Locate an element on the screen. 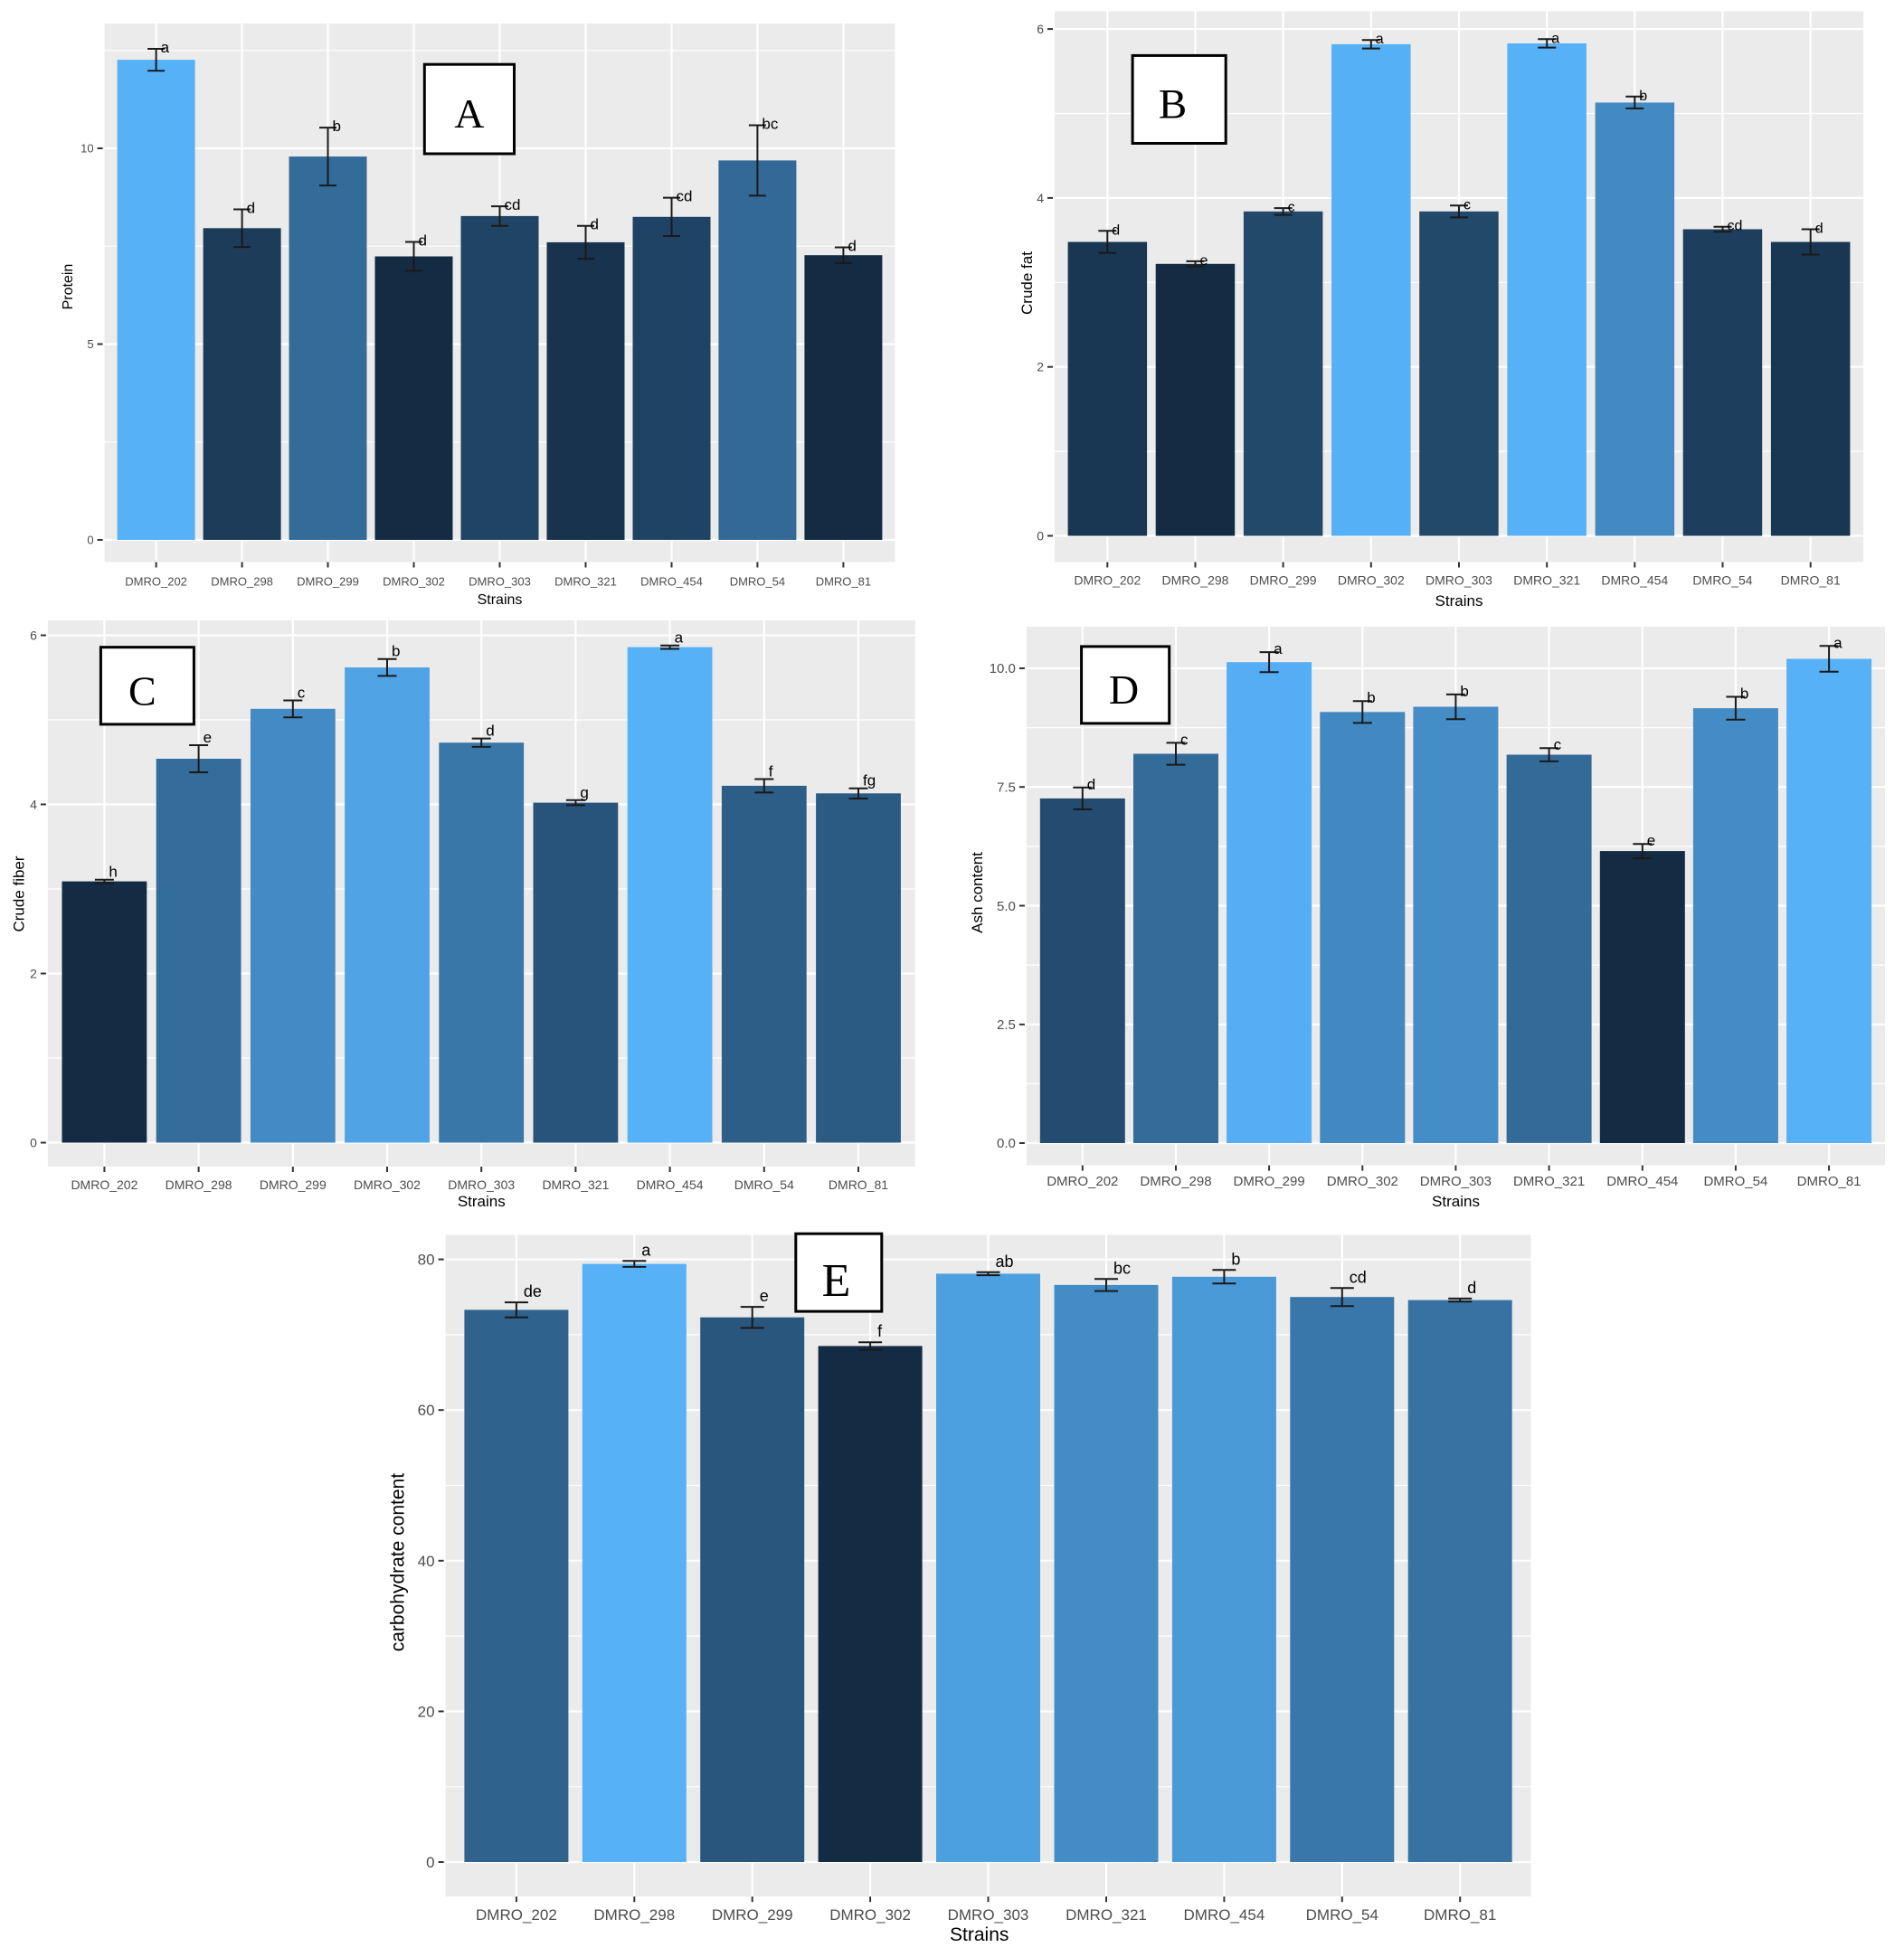 Image resolution: width=1904 pixels, height=1957 pixels. svg-text: 10 is located at coordinates (87, 149).